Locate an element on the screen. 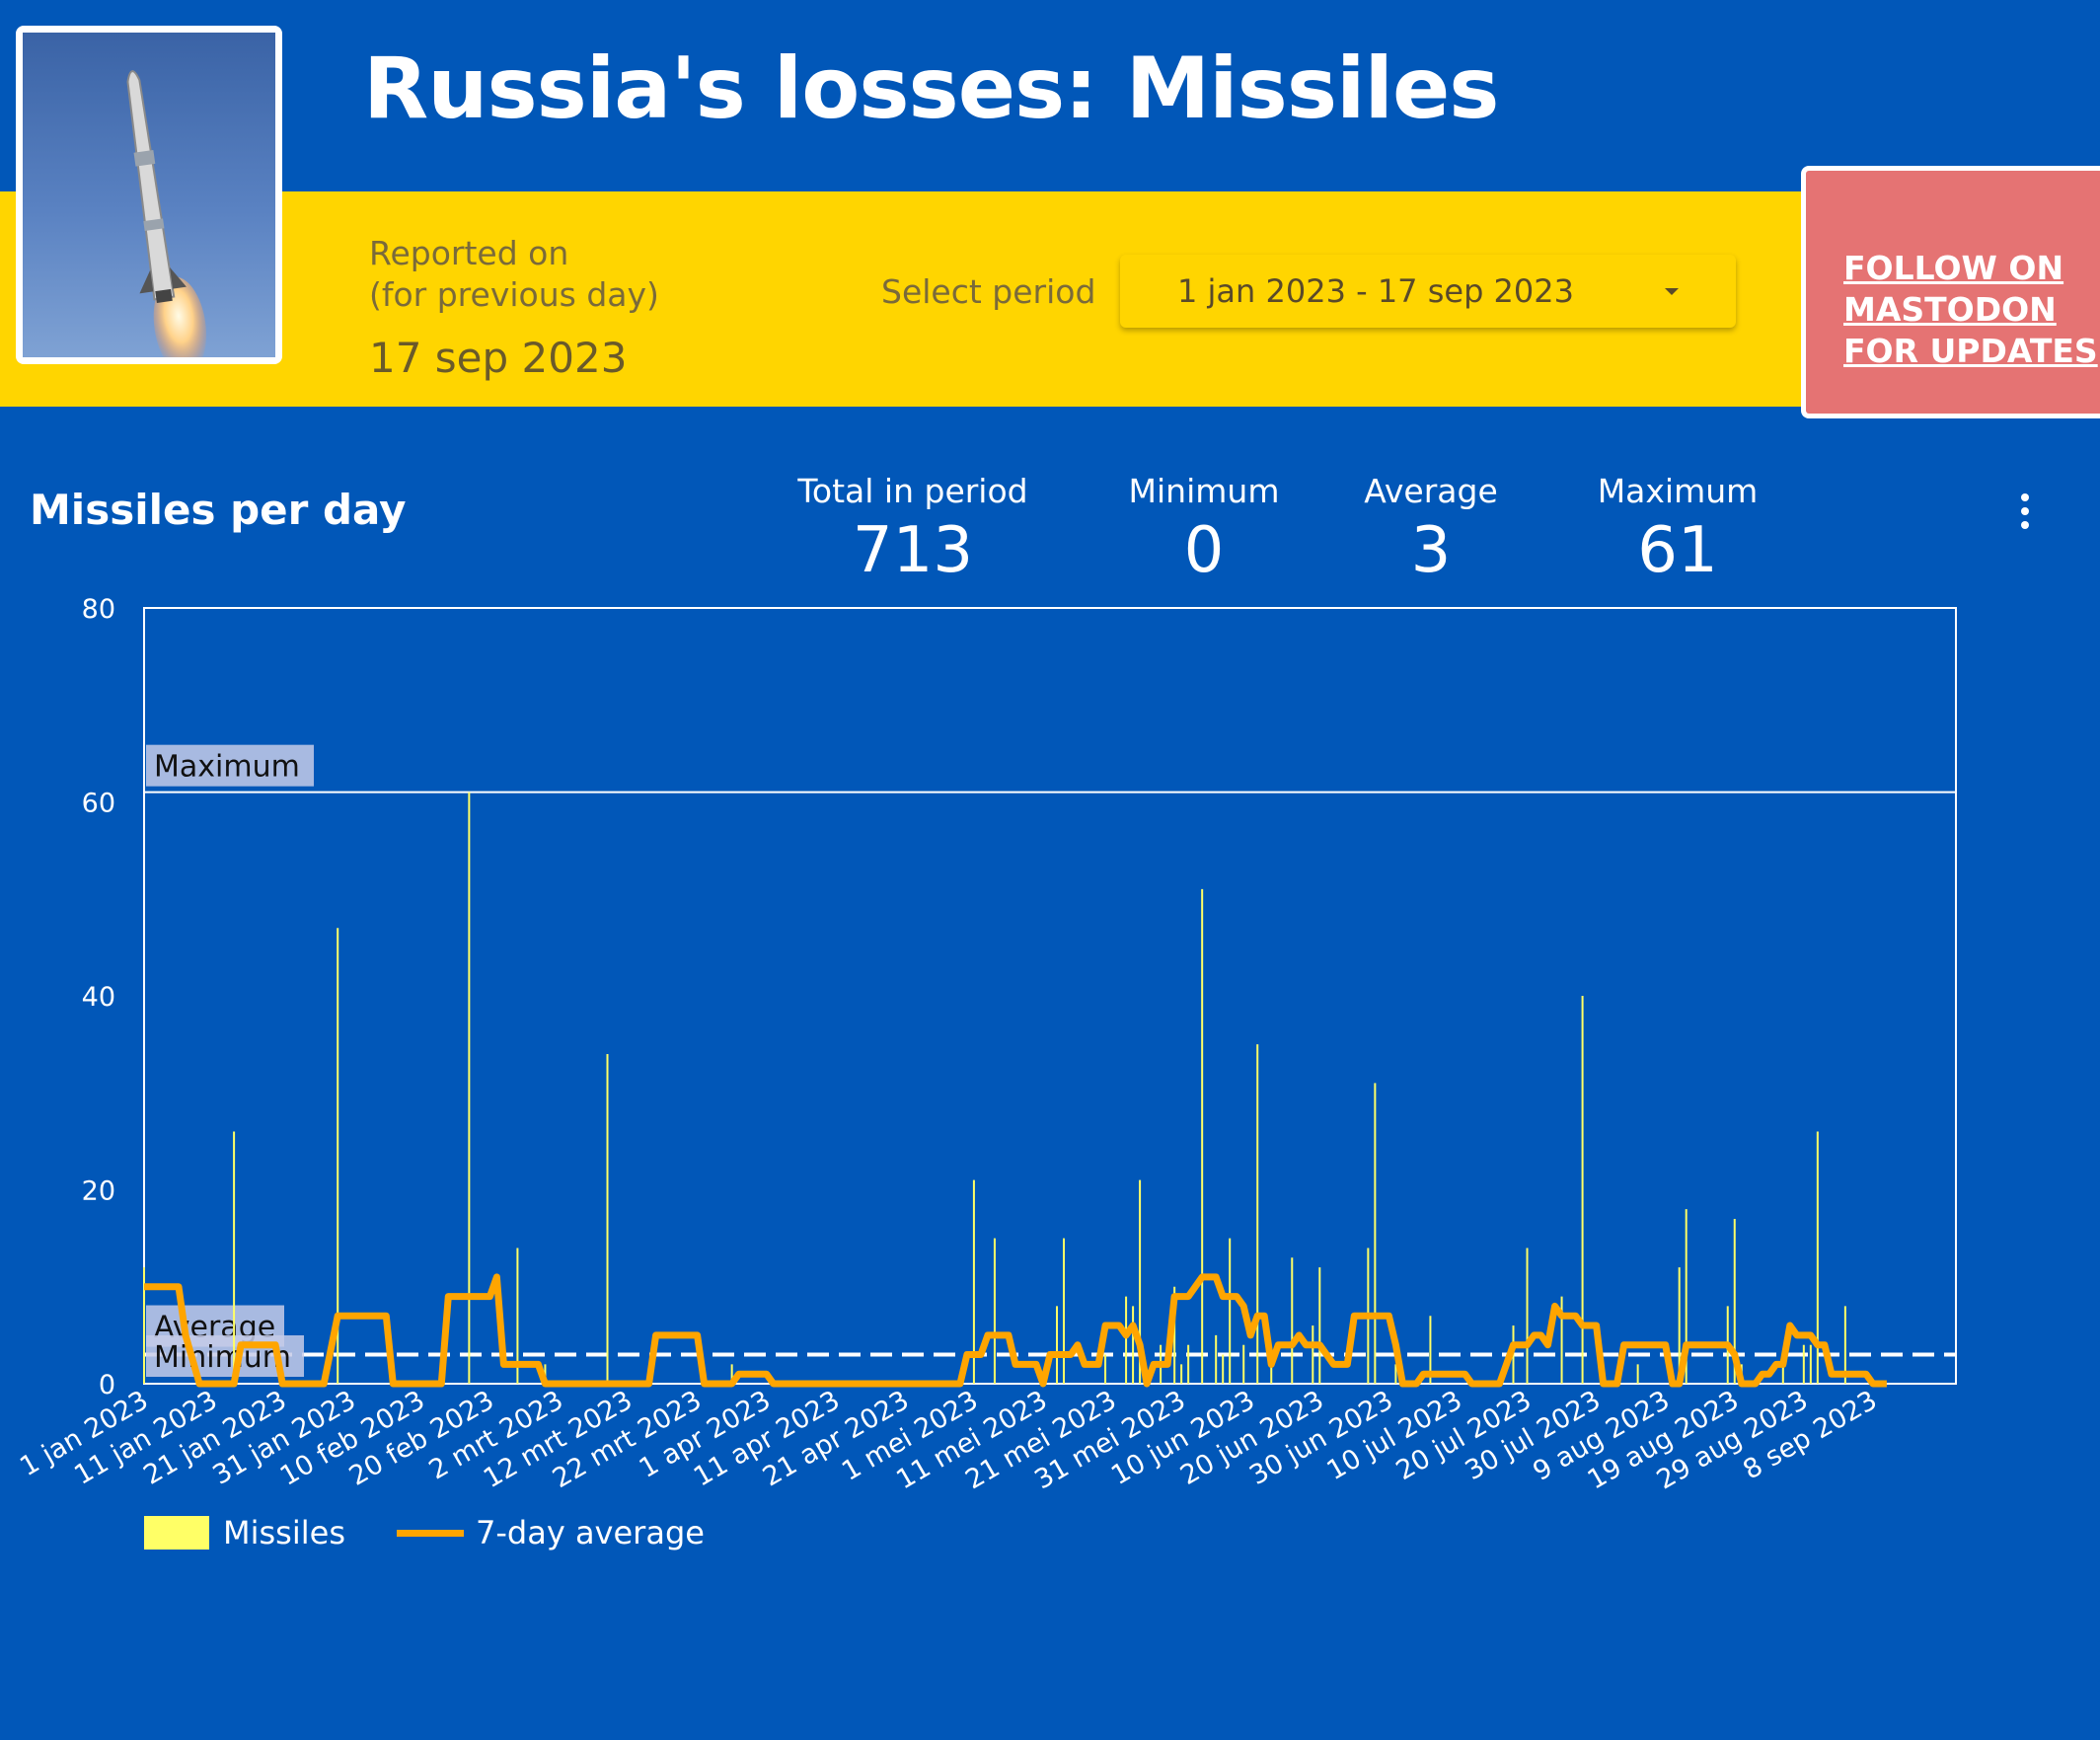 The height and width of the screenshot is (1740, 2100). stat-maximum-label: Maximum is located at coordinates (1678, 491).